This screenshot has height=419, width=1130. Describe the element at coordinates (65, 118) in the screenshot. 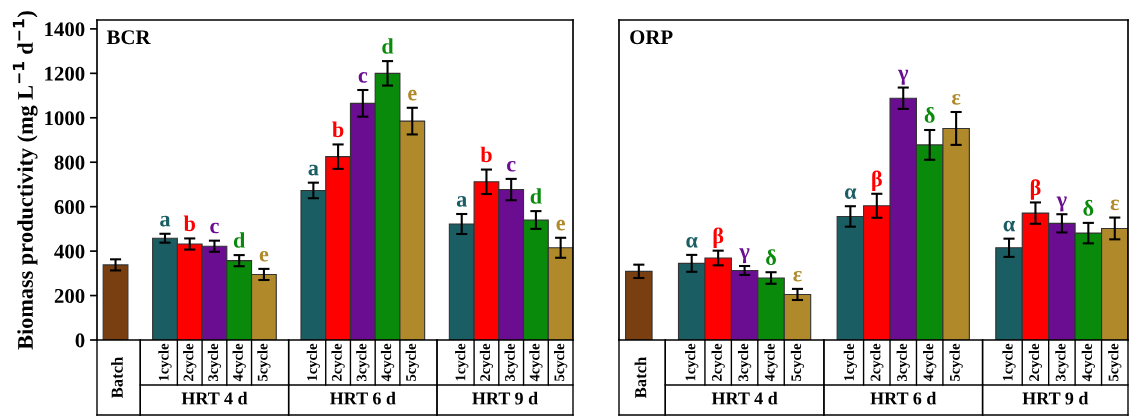

I see `y-tick-label: 1000` at that location.